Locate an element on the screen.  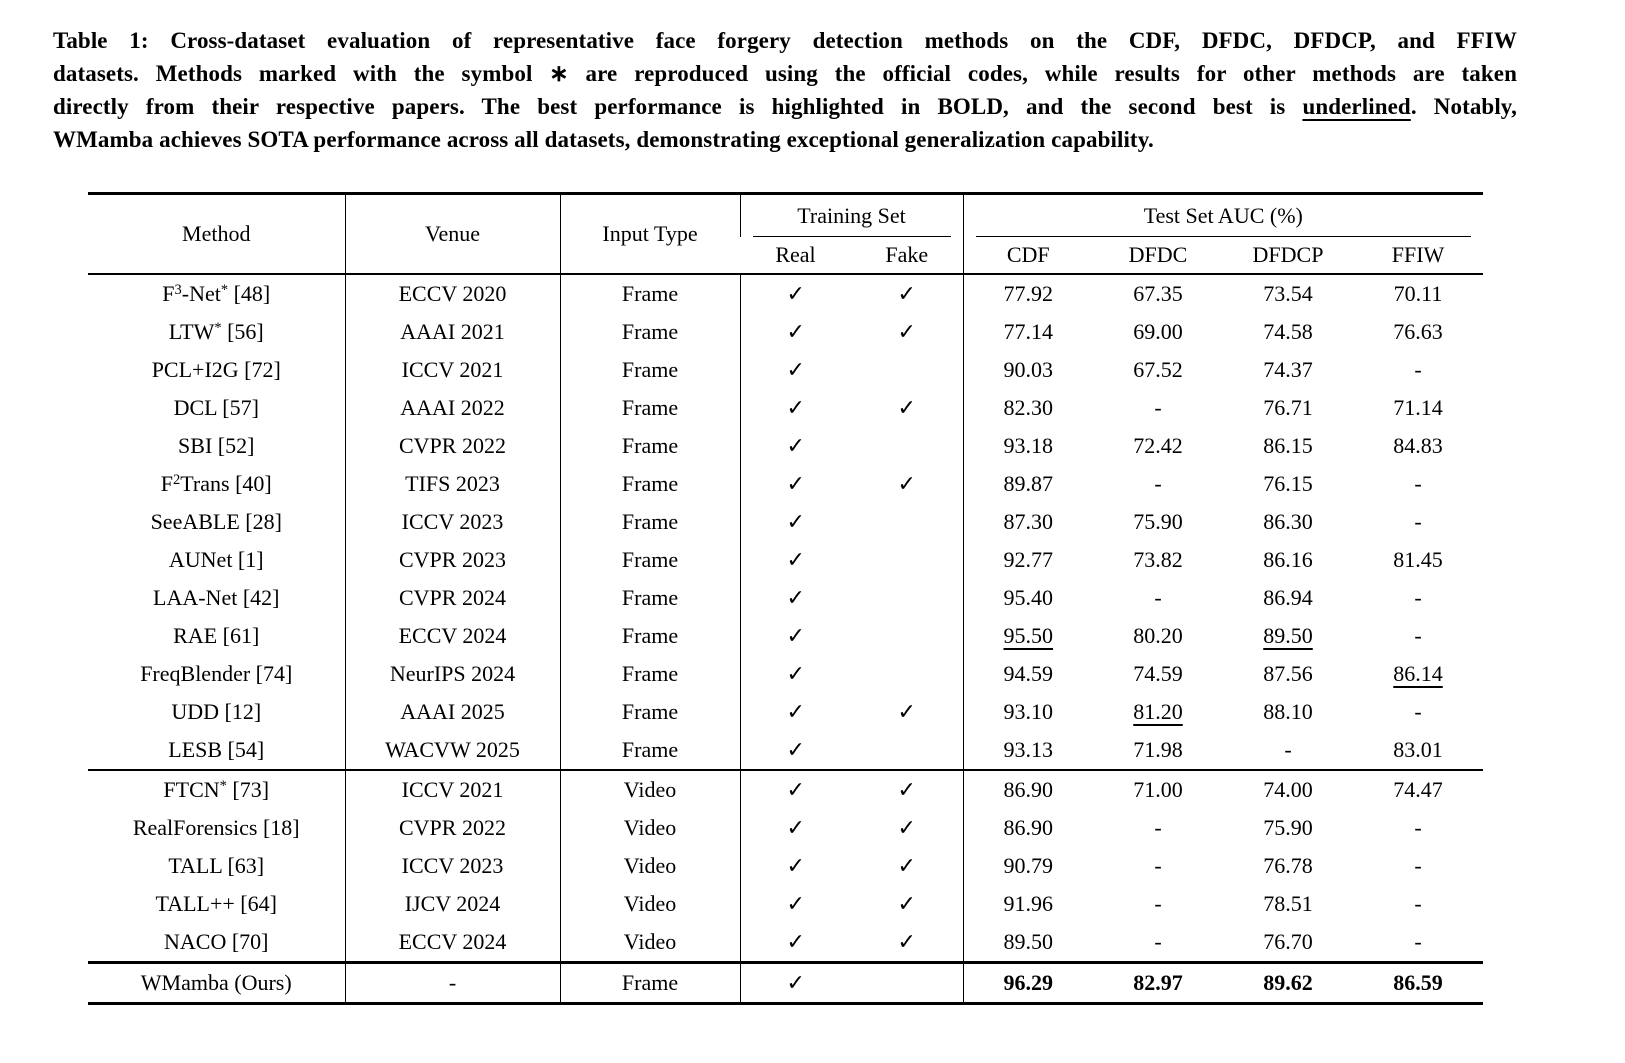
score-value: 82.30 is located at coordinates (1028, 407).